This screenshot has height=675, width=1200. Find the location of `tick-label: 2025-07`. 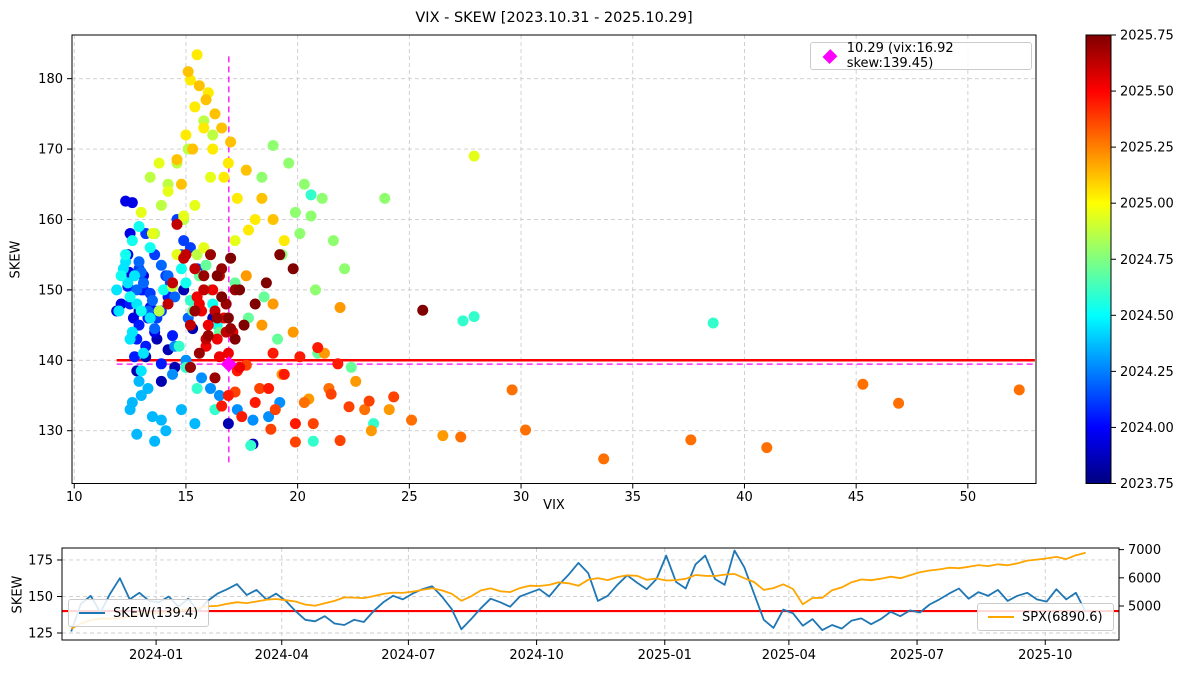

tick-label: 2025-07 is located at coordinates (917, 655).